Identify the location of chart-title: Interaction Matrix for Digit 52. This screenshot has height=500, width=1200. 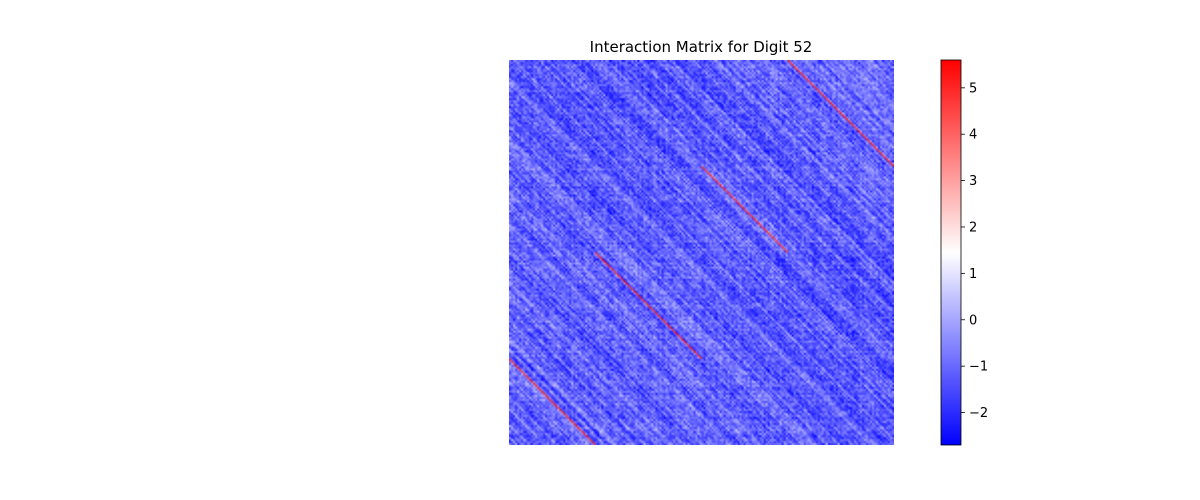
(701, 47).